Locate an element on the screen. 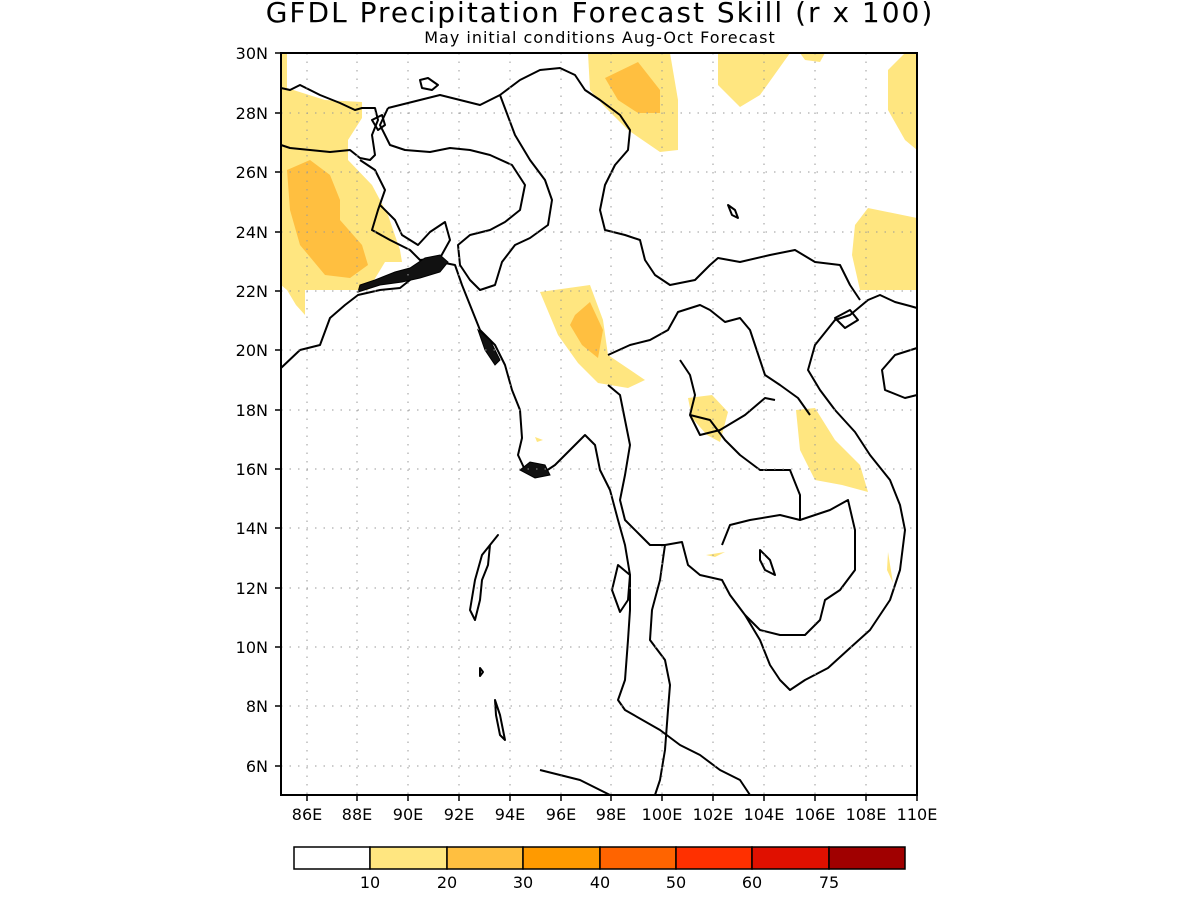 This screenshot has width=1200, height=900. lat-tick-label: 16N is located at coordinates (252, 469).